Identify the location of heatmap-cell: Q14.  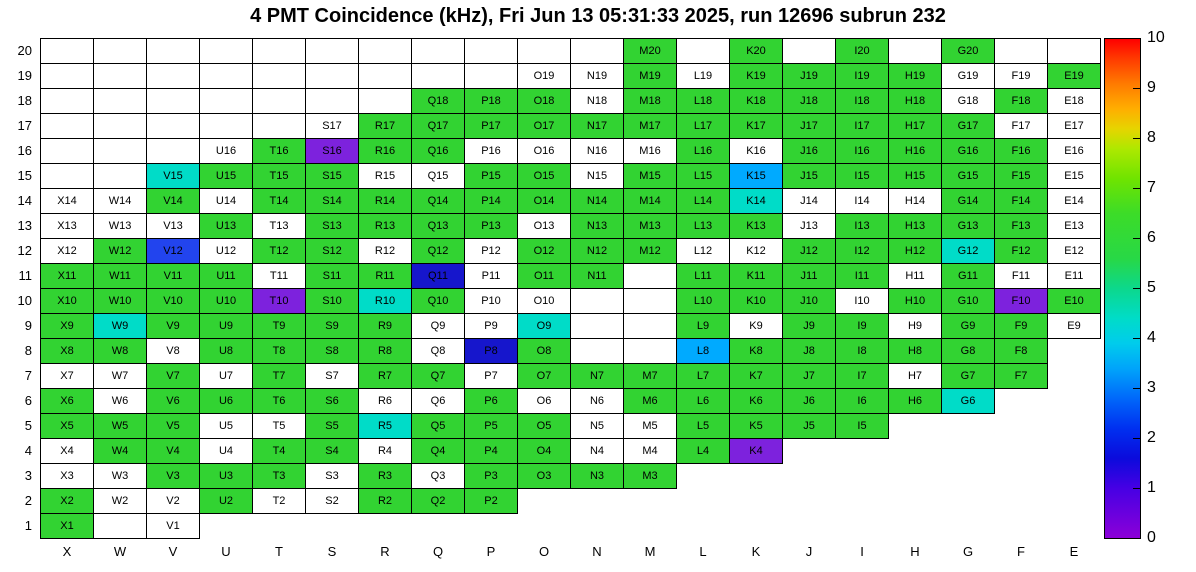
(438, 201).